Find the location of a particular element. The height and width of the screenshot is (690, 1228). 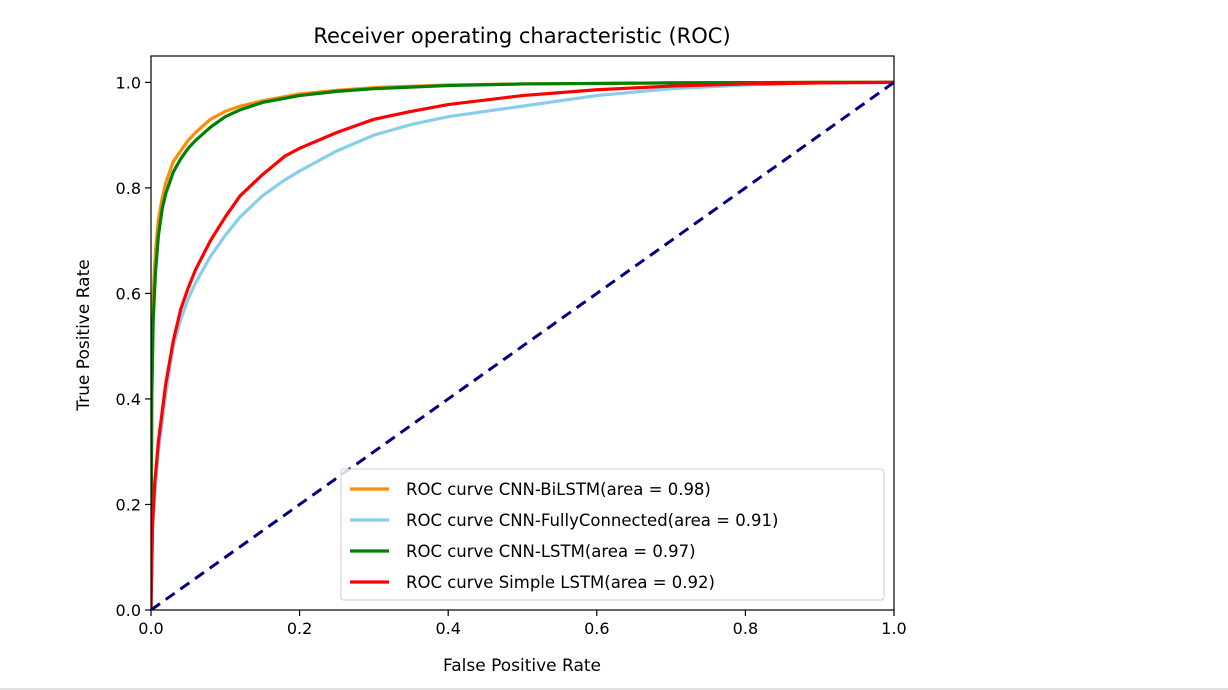

y-axis-label: True Positive Rate is located at coordinates (84, 335).